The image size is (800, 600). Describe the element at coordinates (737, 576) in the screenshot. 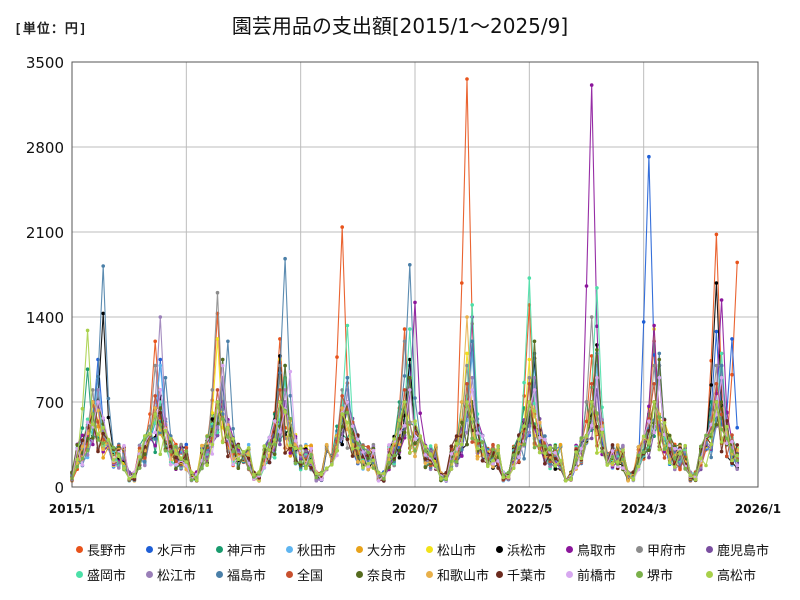

I see `legend-label: 高松市` at that location.